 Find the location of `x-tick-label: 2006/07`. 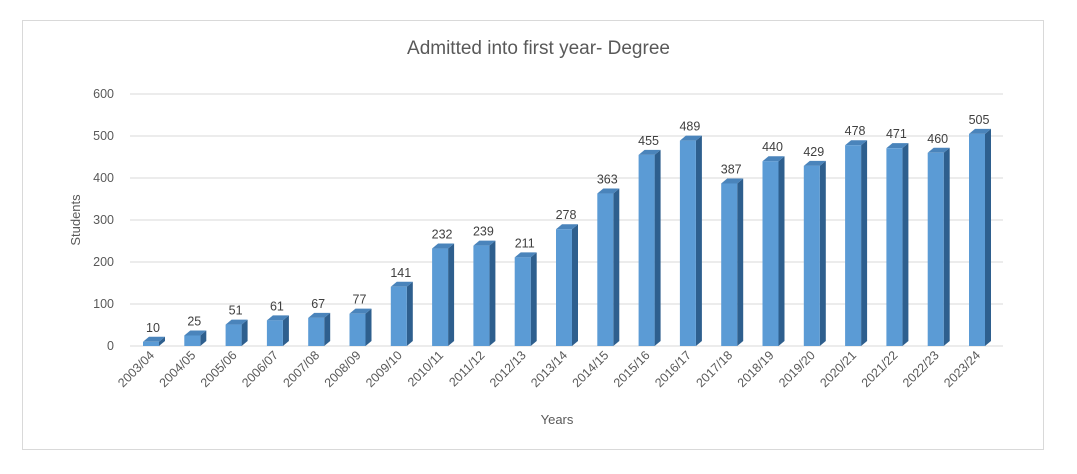

x-tick-label: 2006/07 is located at coordinates (260, 369).